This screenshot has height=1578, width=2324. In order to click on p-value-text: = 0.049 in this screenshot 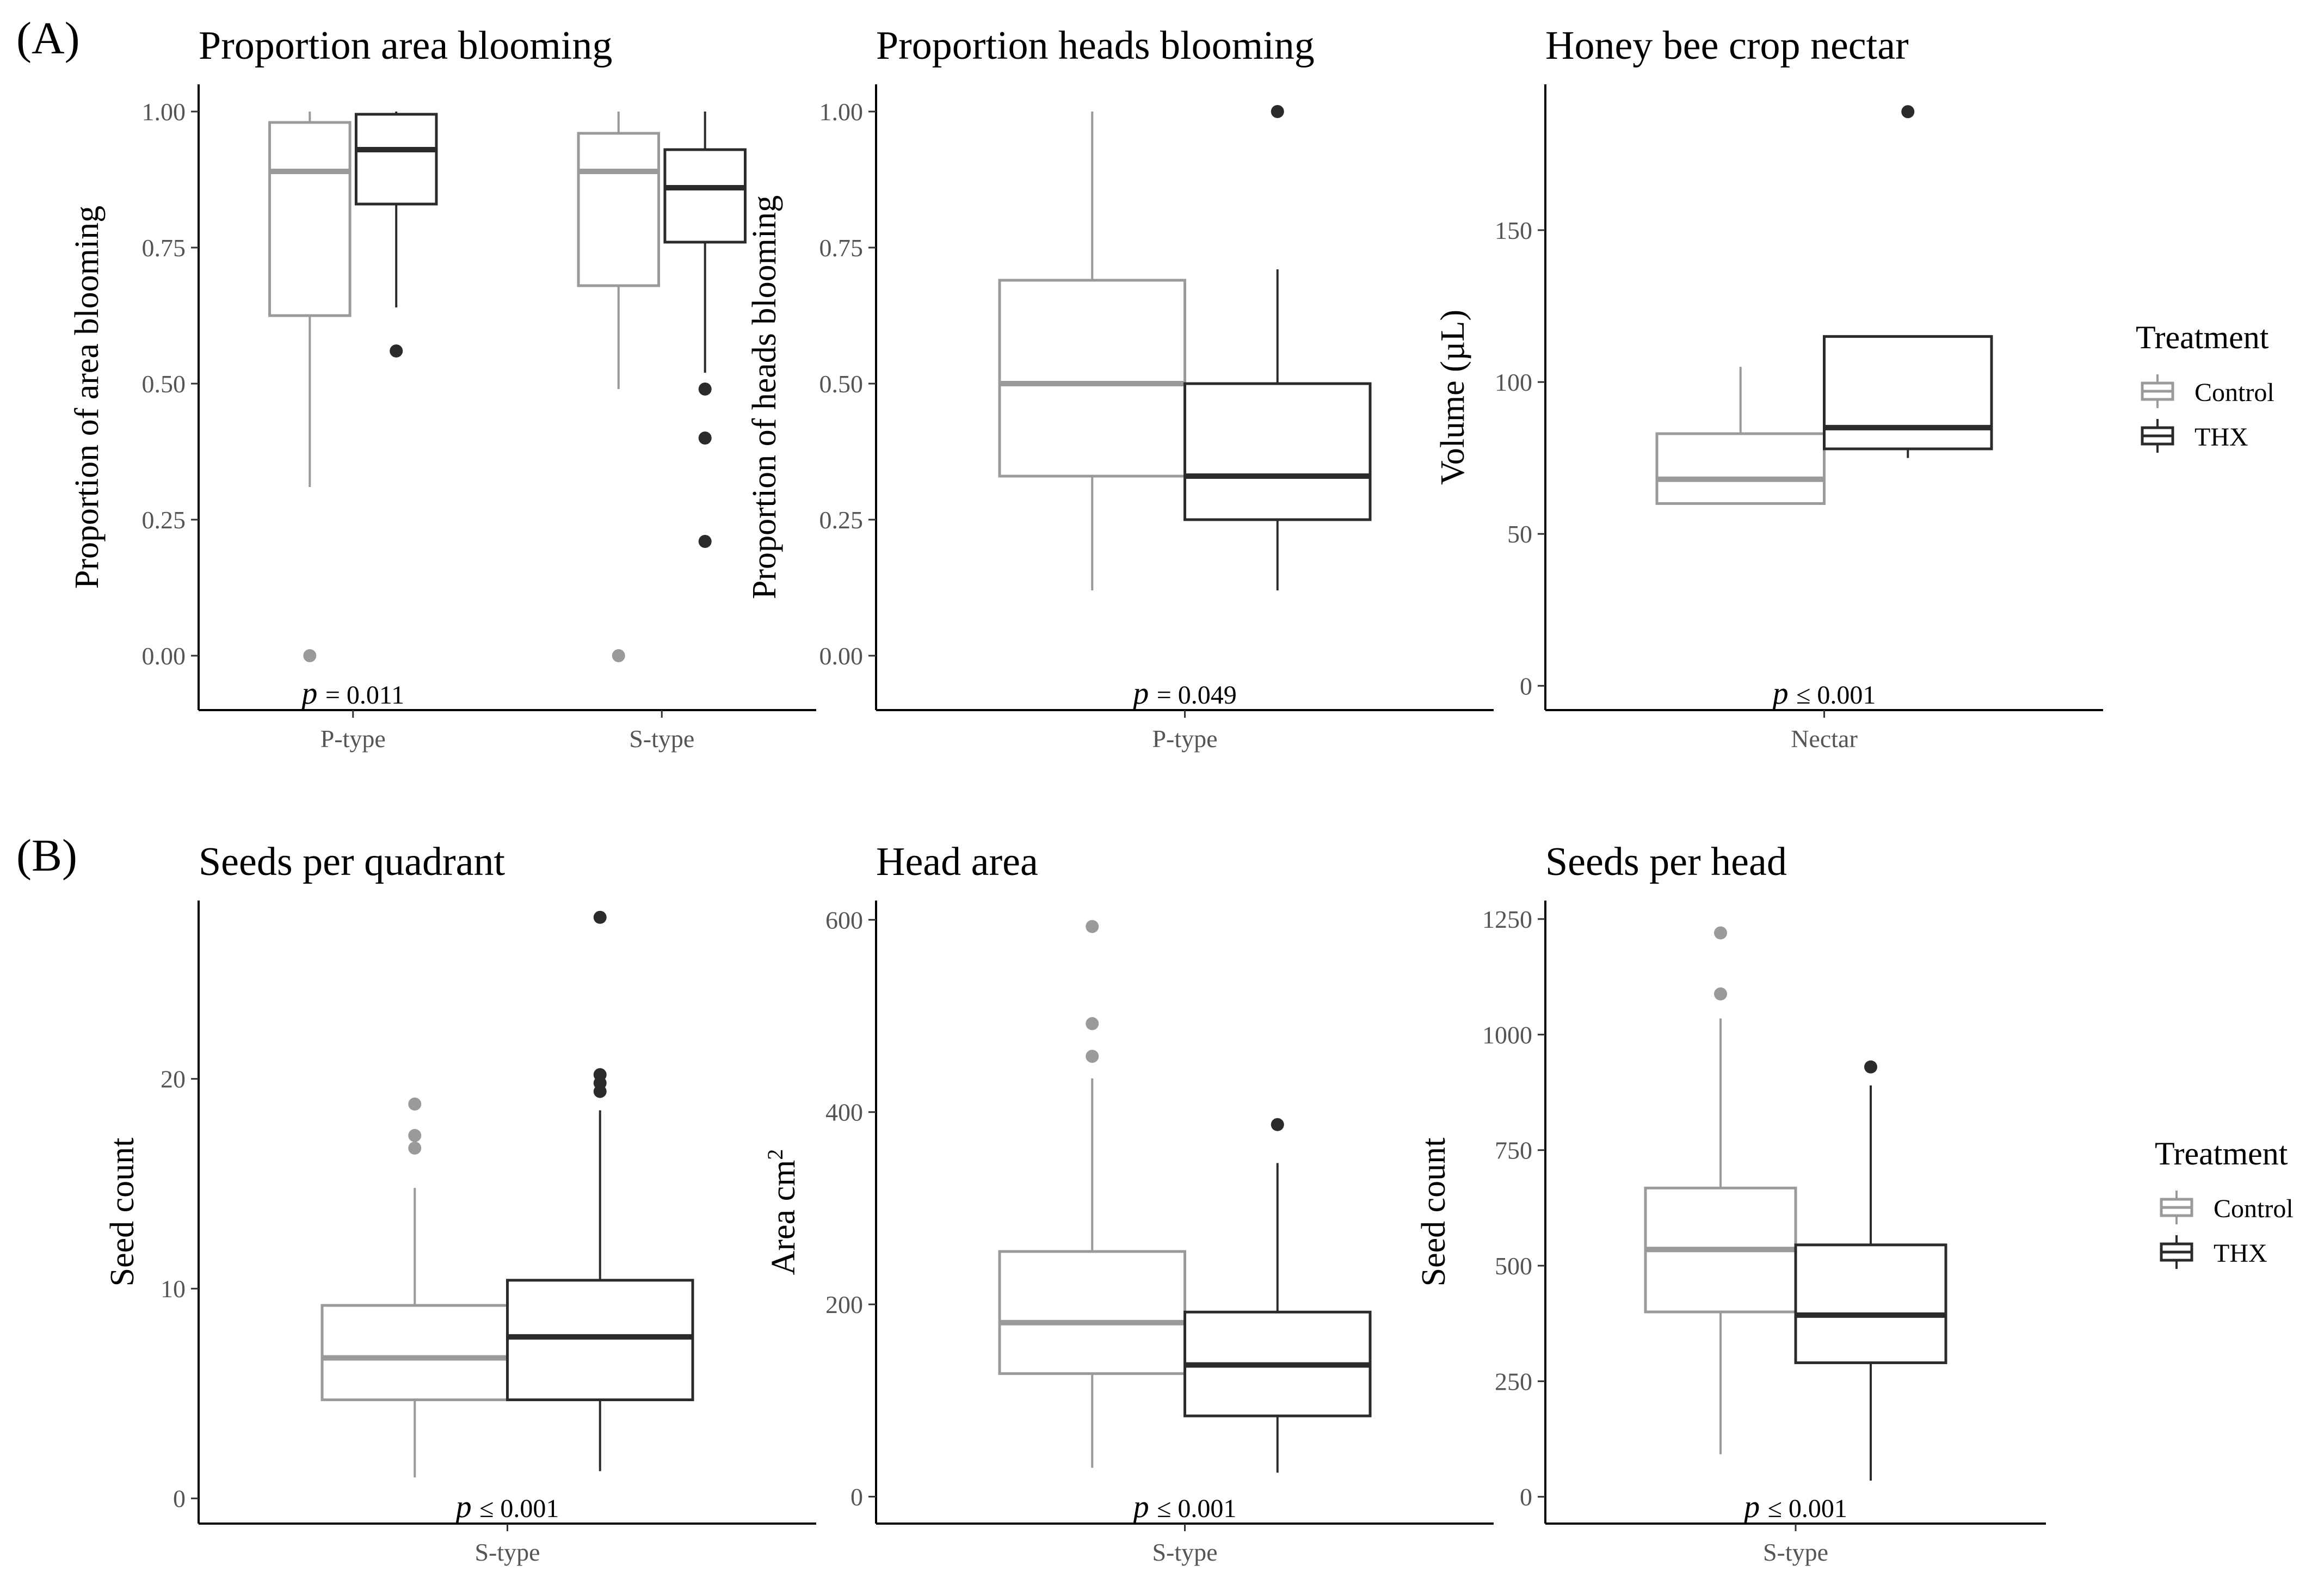, I will do `click(1197, 695)`.